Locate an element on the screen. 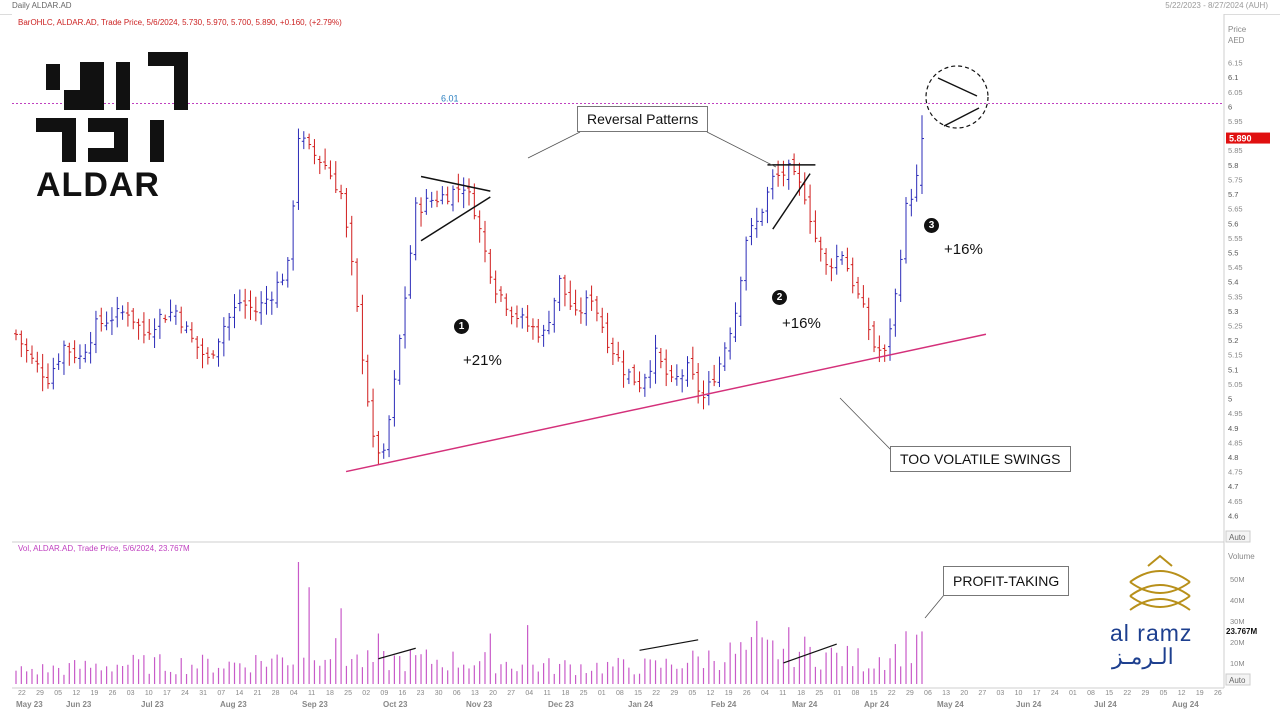 The width and height of the screenshot is (1280, 720). time-tick-label: 12 is located at coordinates (76, 693).